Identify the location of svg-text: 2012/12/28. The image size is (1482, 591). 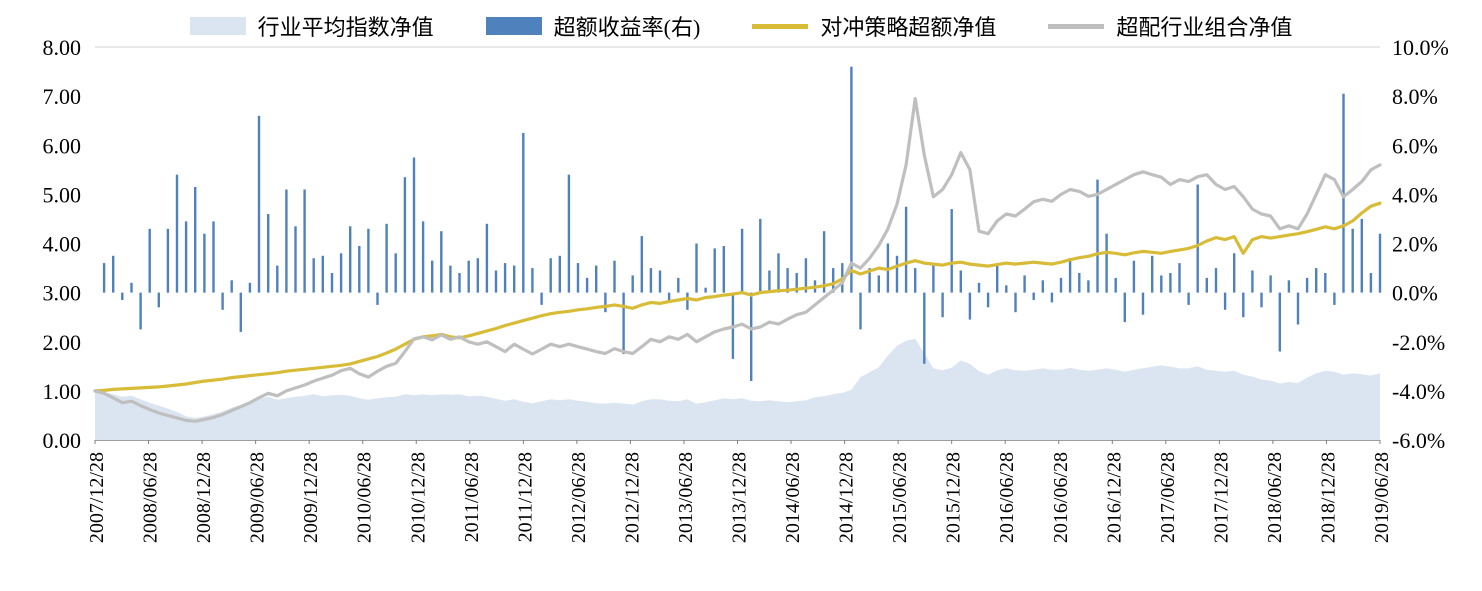
(632, 497).